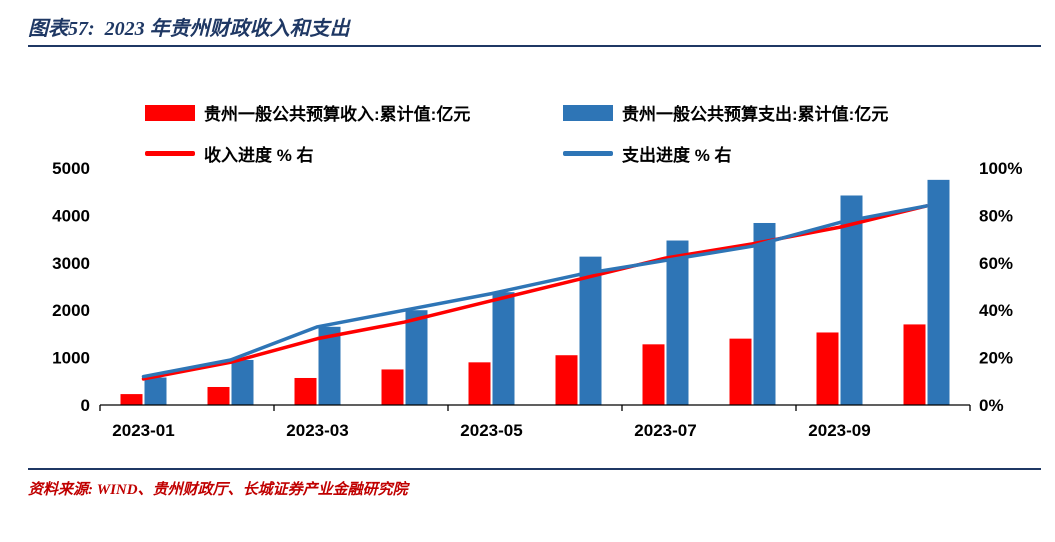 The width and height of the screenshot is (1055, 542). What do you see at coordinates (259, 155) in the screenshot?
I see `legend-label-revenue-line: 收入进度 % 右` at bounding box center [259, 155].